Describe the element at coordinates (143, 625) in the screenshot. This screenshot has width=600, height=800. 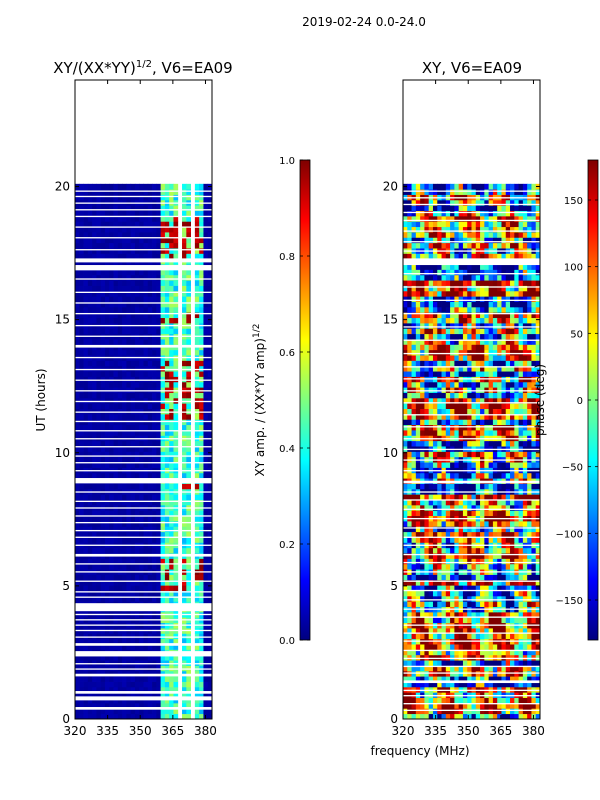
I see `p1-gap-stripe` at that location.